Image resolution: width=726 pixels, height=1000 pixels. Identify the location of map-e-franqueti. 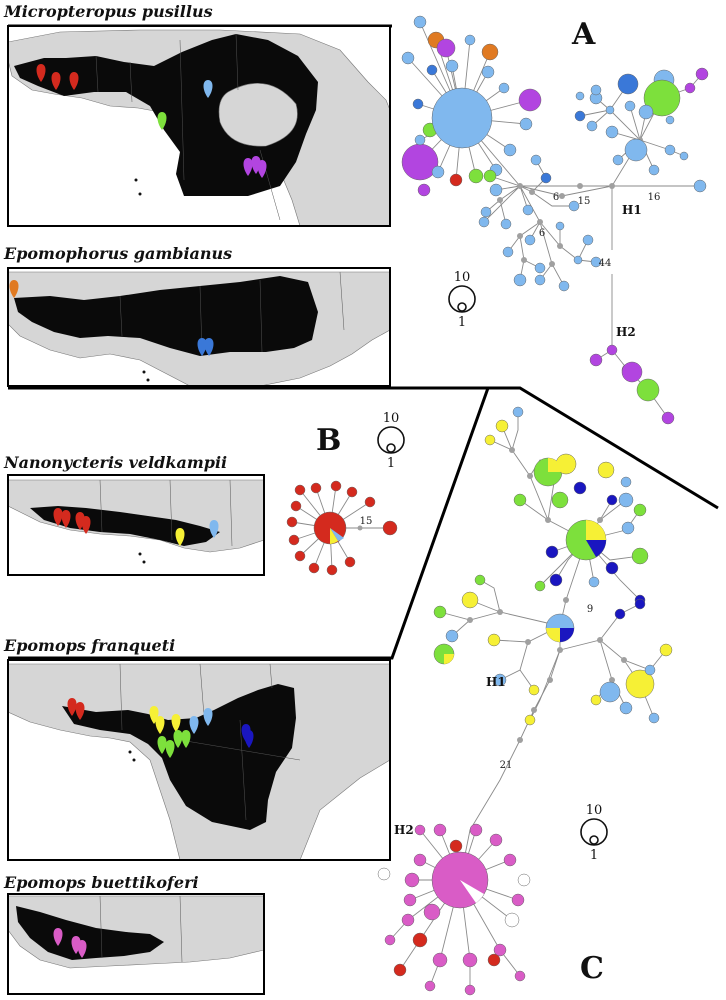
(199, 760).